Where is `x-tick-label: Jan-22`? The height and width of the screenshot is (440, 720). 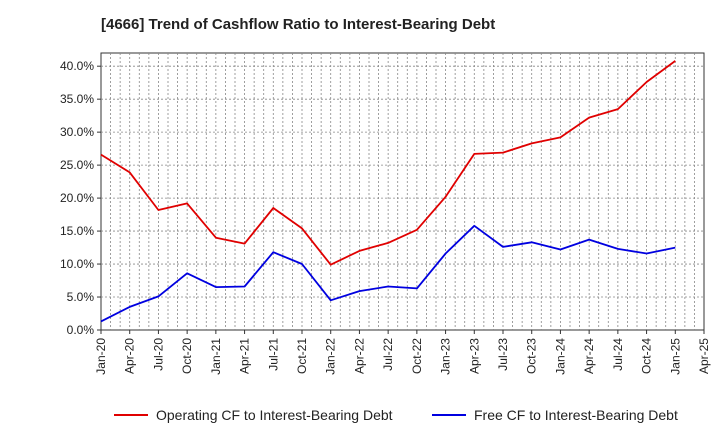
x-tick-label: Jan-22 is located at coordinates (331, 356).